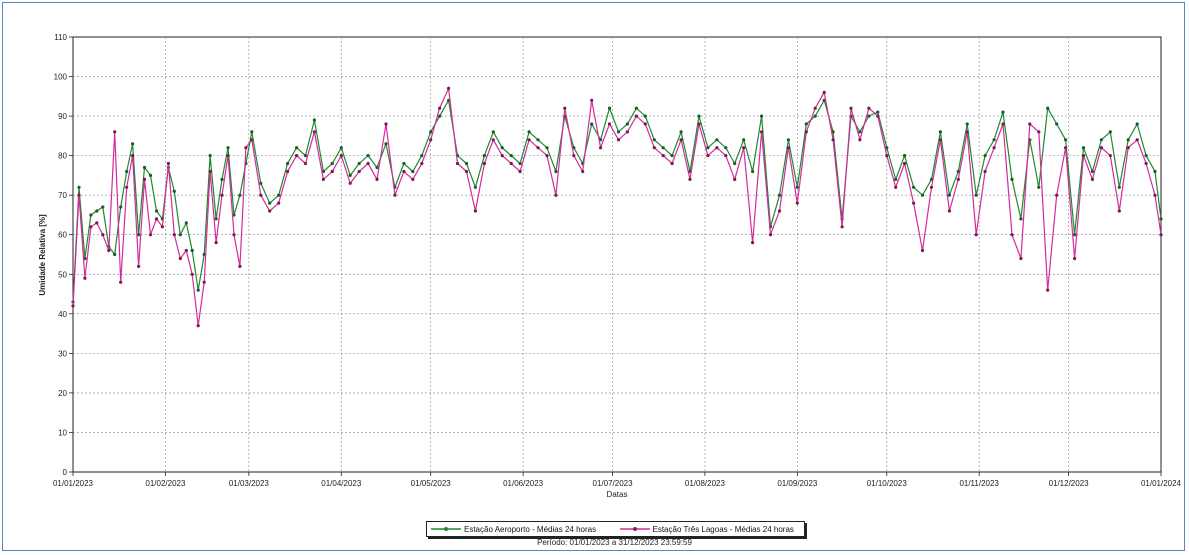  I want to click on y-tick-label: 50, so click(62, 274).